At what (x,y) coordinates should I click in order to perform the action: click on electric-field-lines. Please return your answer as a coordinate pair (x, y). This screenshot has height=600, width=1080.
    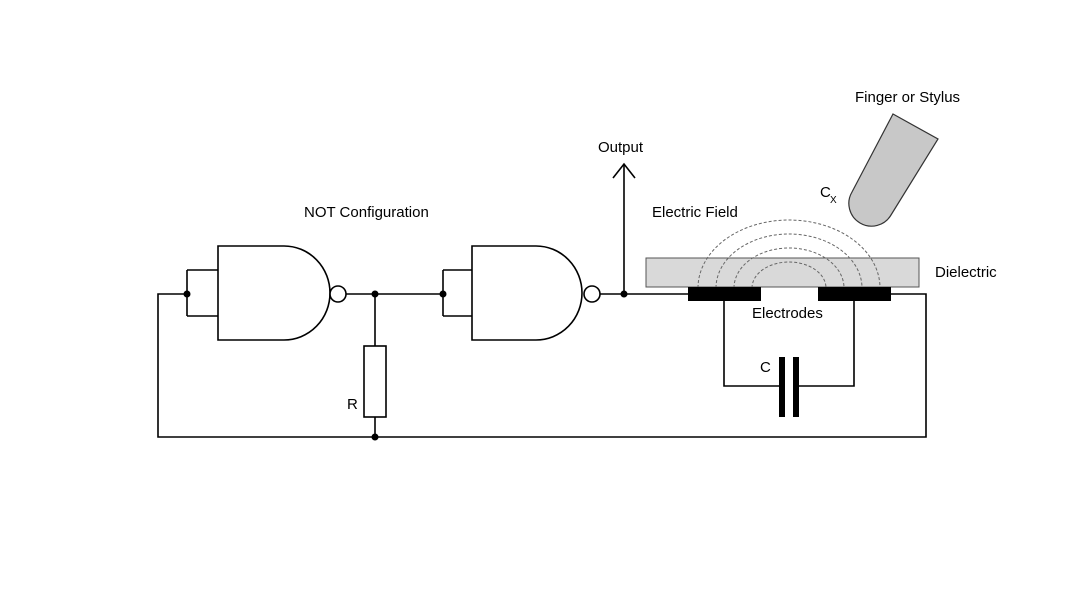
    Looking at the image, I should click on (789, 254).